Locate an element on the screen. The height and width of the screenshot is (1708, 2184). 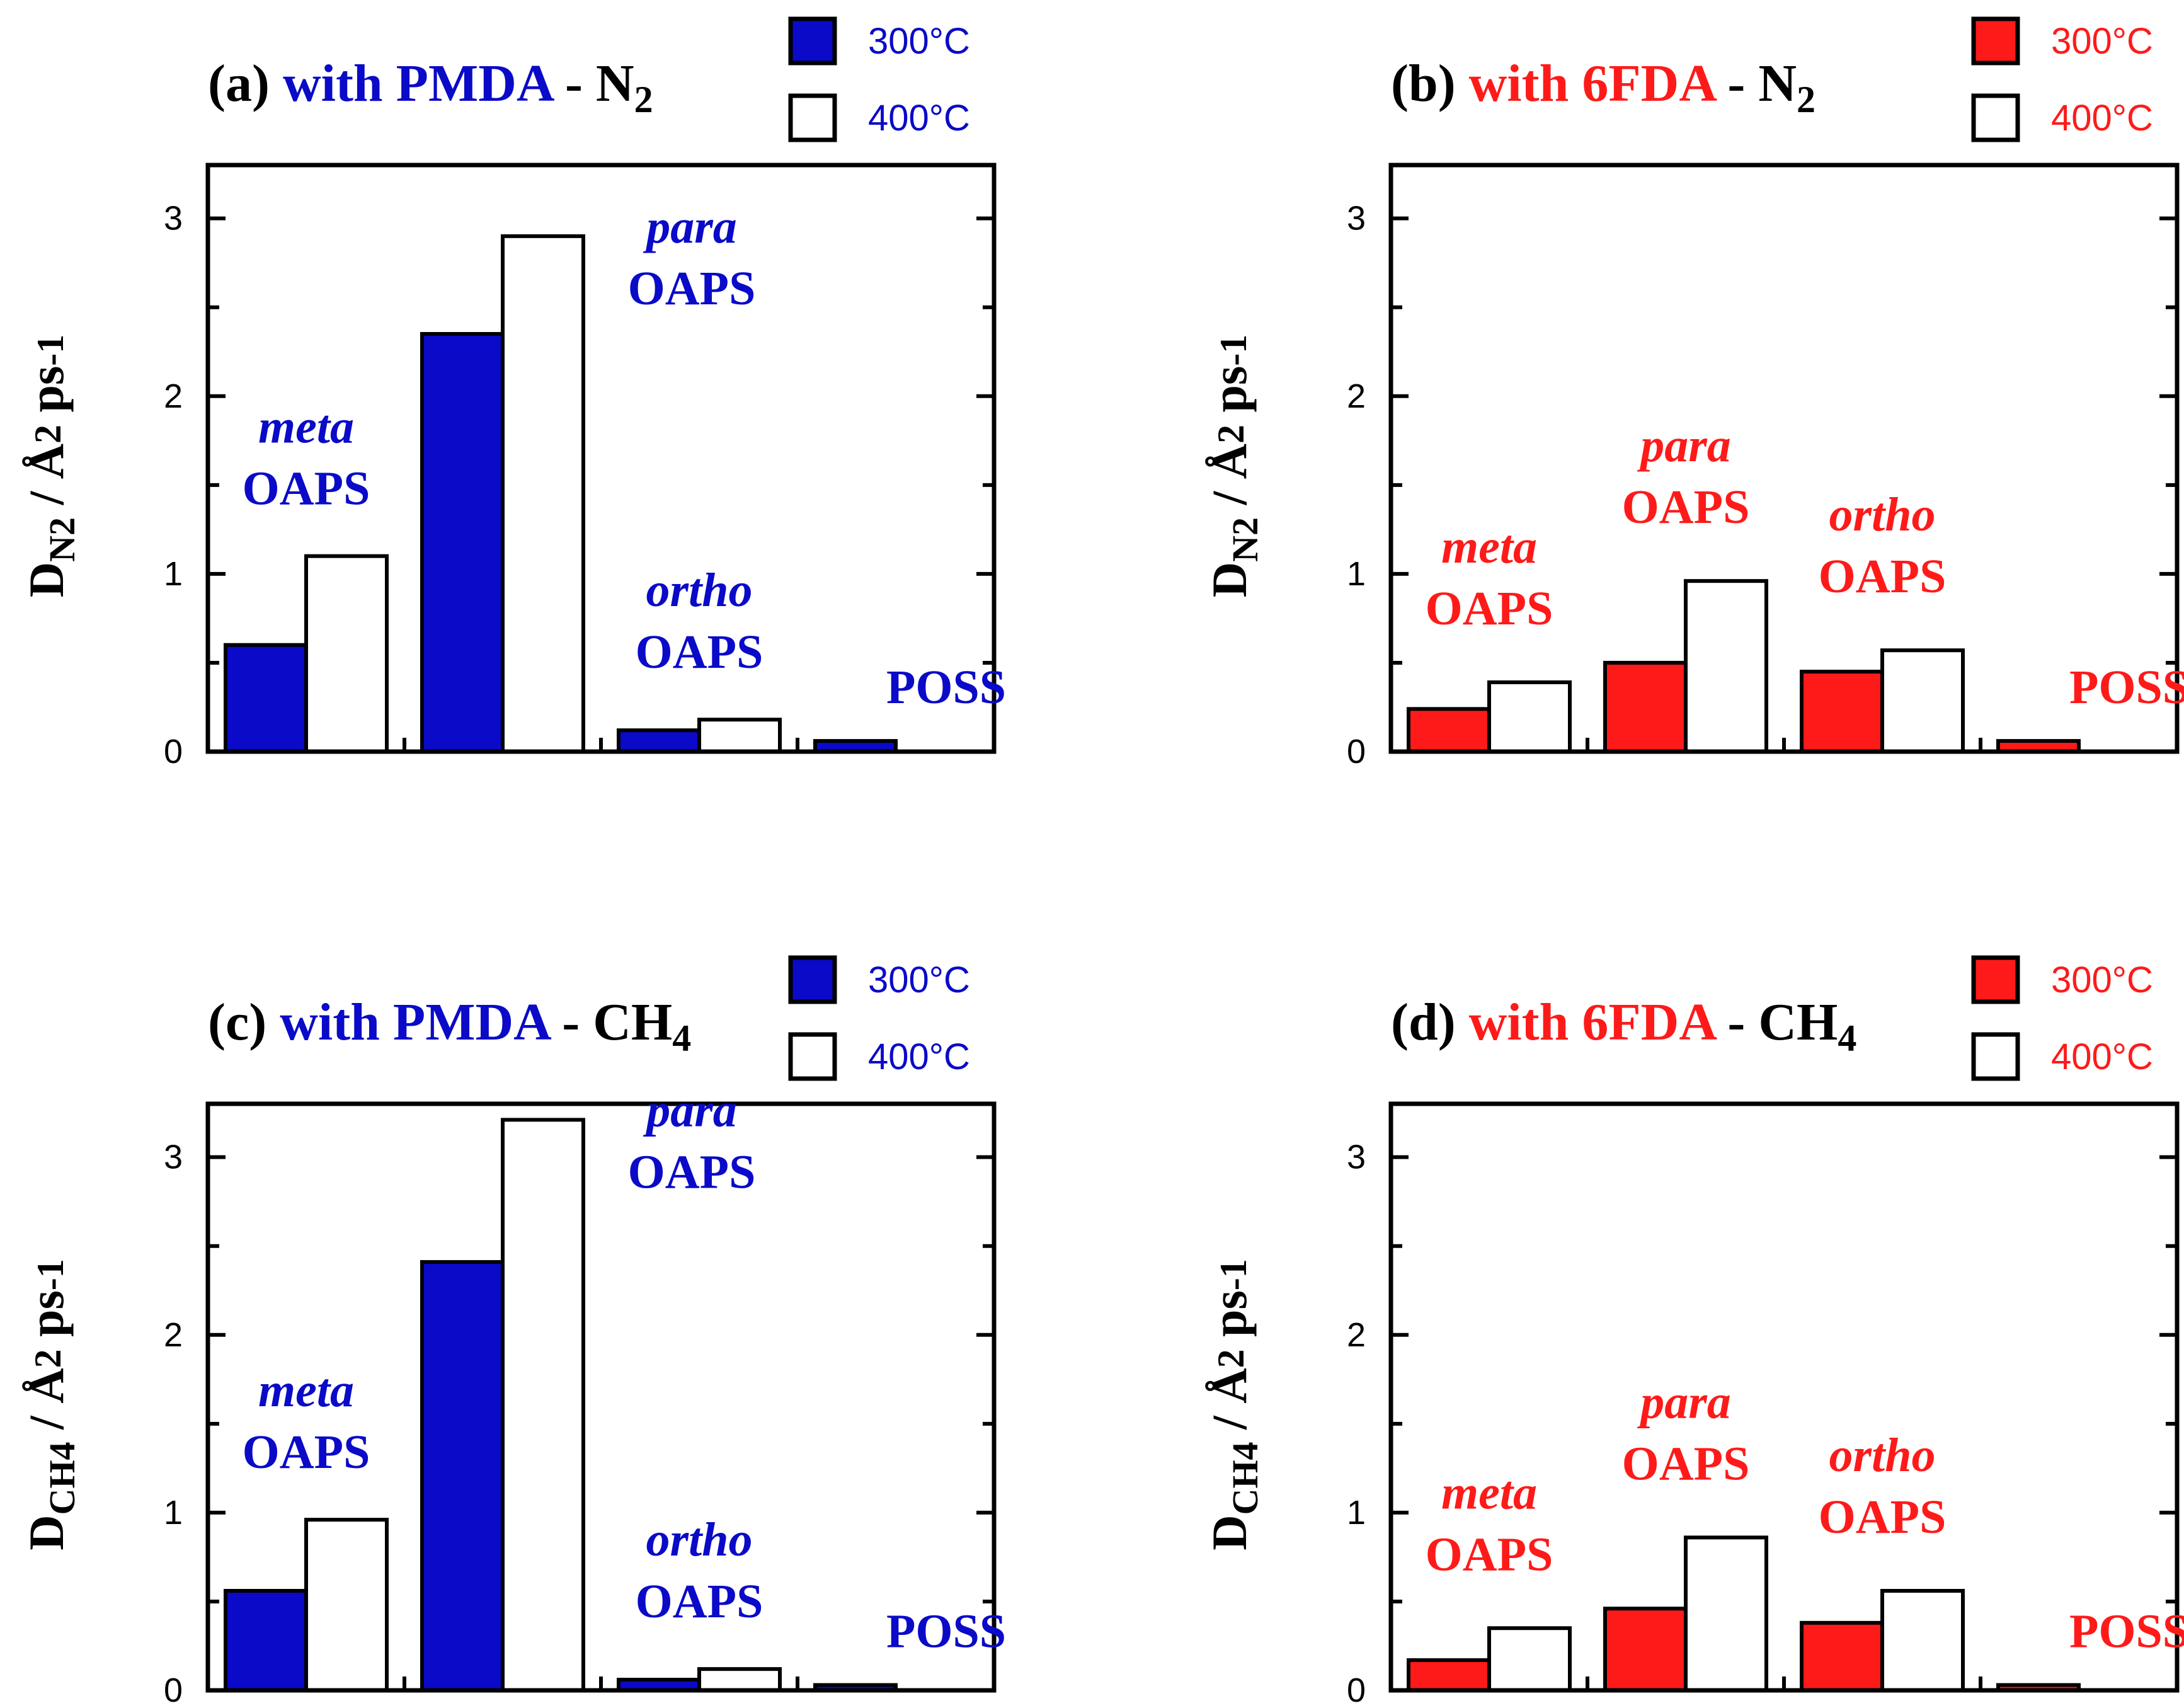
y-axis-label: DN2 / Å2 ps-1 is located at coordinates (1234, 466).